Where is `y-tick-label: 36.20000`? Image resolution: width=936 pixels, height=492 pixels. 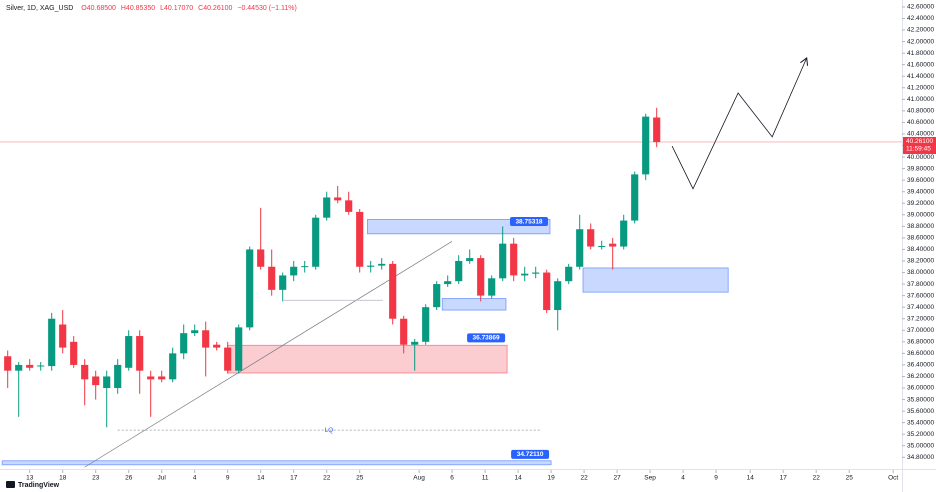 y-tick-label: 36.20000 is located at coordinates (920, 376).